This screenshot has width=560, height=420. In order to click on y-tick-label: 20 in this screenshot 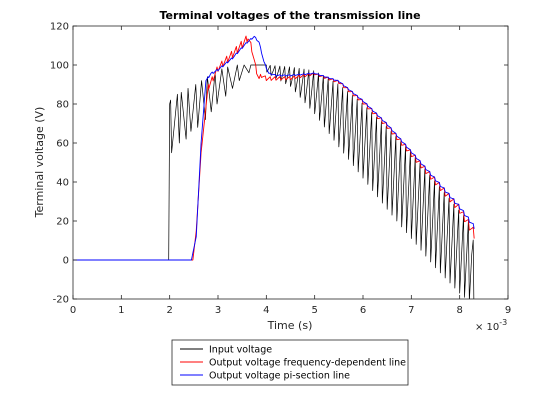, I will do `click(62, 222)`.